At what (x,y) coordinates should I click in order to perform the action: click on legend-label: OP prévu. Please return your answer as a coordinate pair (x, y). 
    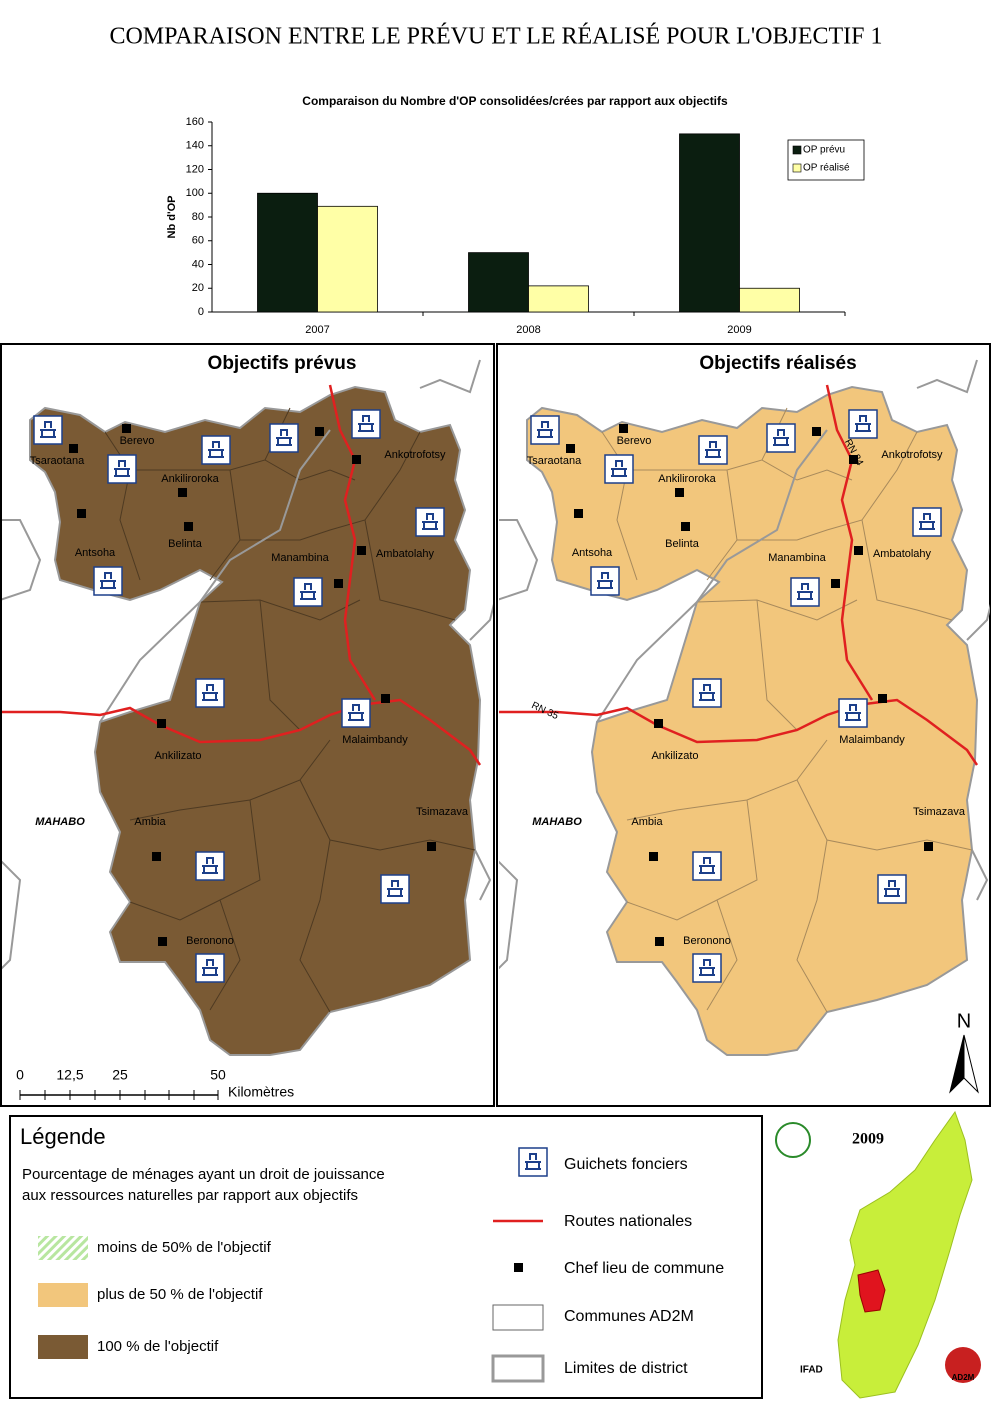
    Looking at the image, I should click on (824, 150).